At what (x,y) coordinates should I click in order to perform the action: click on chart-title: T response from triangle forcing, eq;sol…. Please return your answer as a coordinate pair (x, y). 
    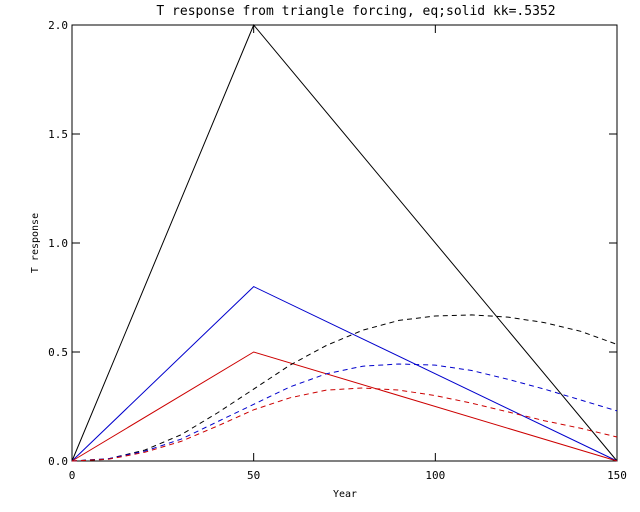
    Looking at the image, I should click on (355, 11).